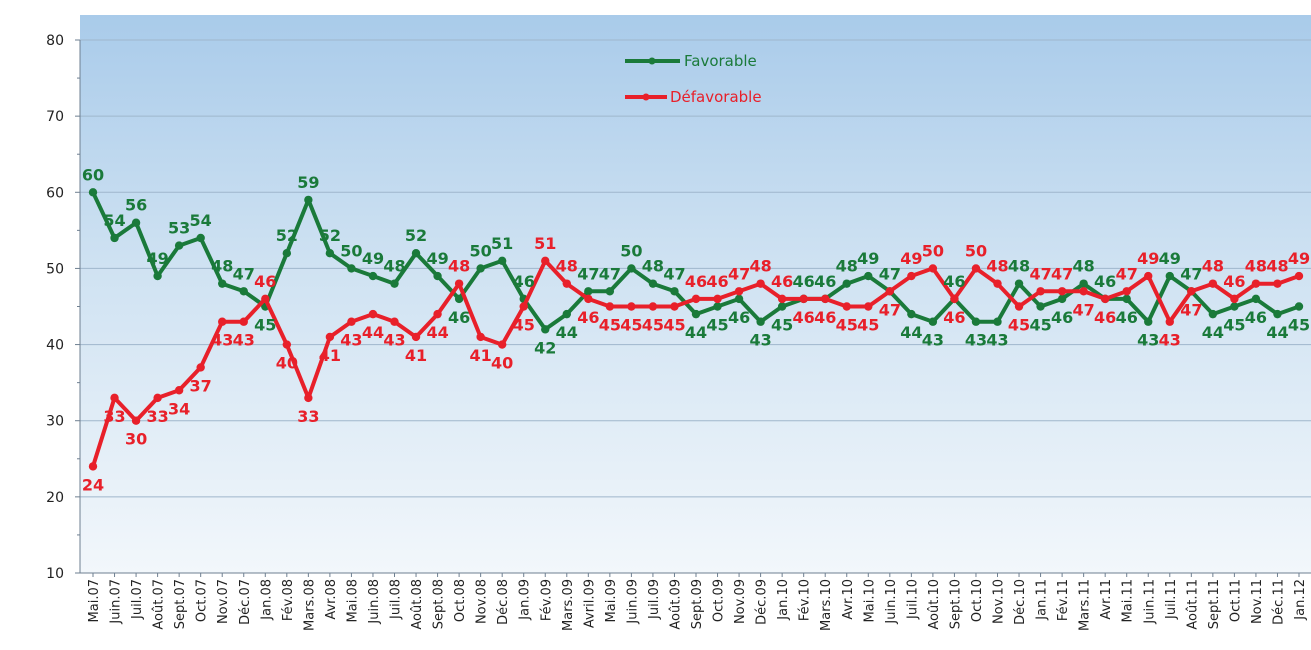 The width and height of the screenshot is (1311, 650). Describe the element at coordinates (826, 605) in the screenshot. I see `x-tick-label: Mars.10` at that location.